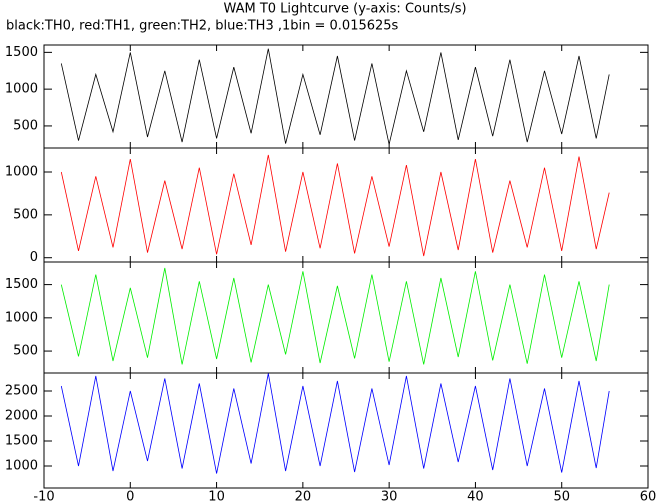 The width and height of the screenshot is (657, 504). What do you see at coordinates (21, 416) in the screenshot?
I see `y-tick-label: 2000` at bounding box center [21, 416].